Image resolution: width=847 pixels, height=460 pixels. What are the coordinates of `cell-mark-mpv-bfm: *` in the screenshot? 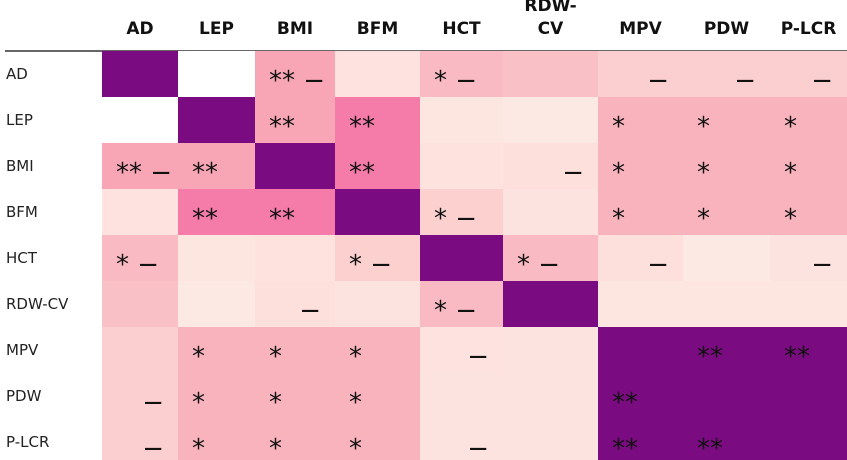 It's located at (355, 357).